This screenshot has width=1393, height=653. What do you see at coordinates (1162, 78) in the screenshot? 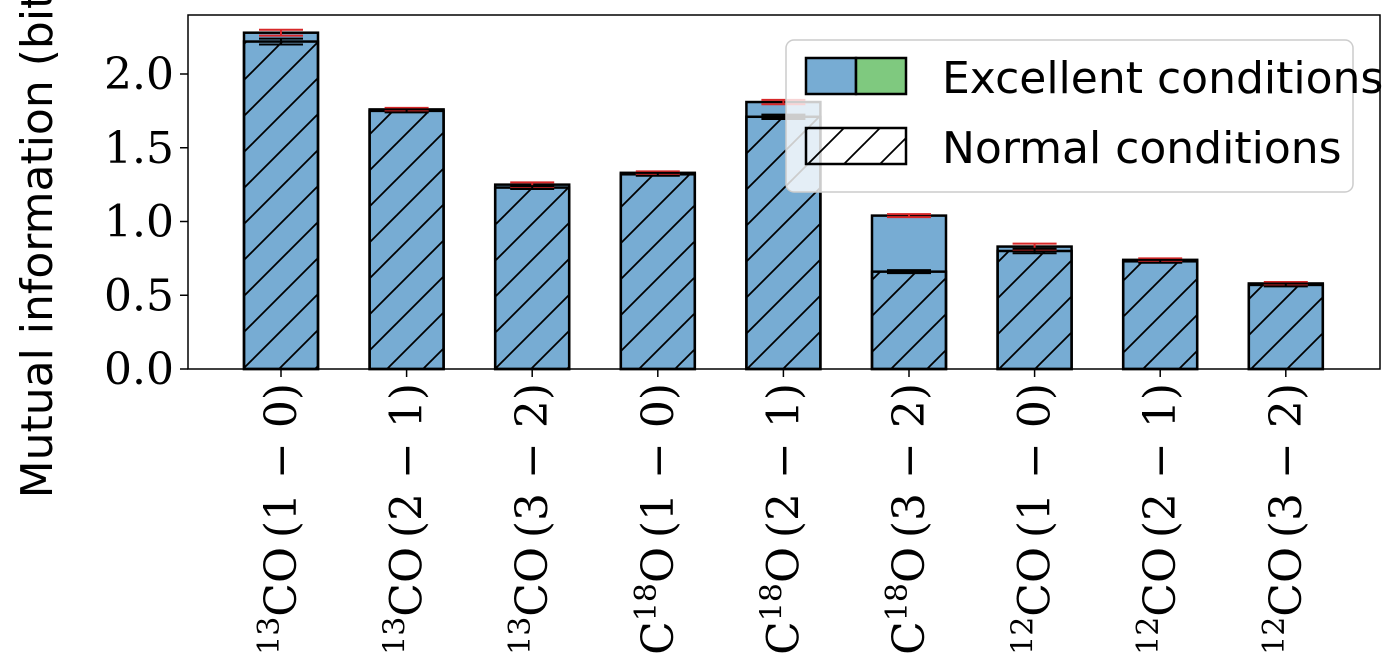
I see `legend-label-excellent: Excellent conditions` at bounding box center [1162, 78].